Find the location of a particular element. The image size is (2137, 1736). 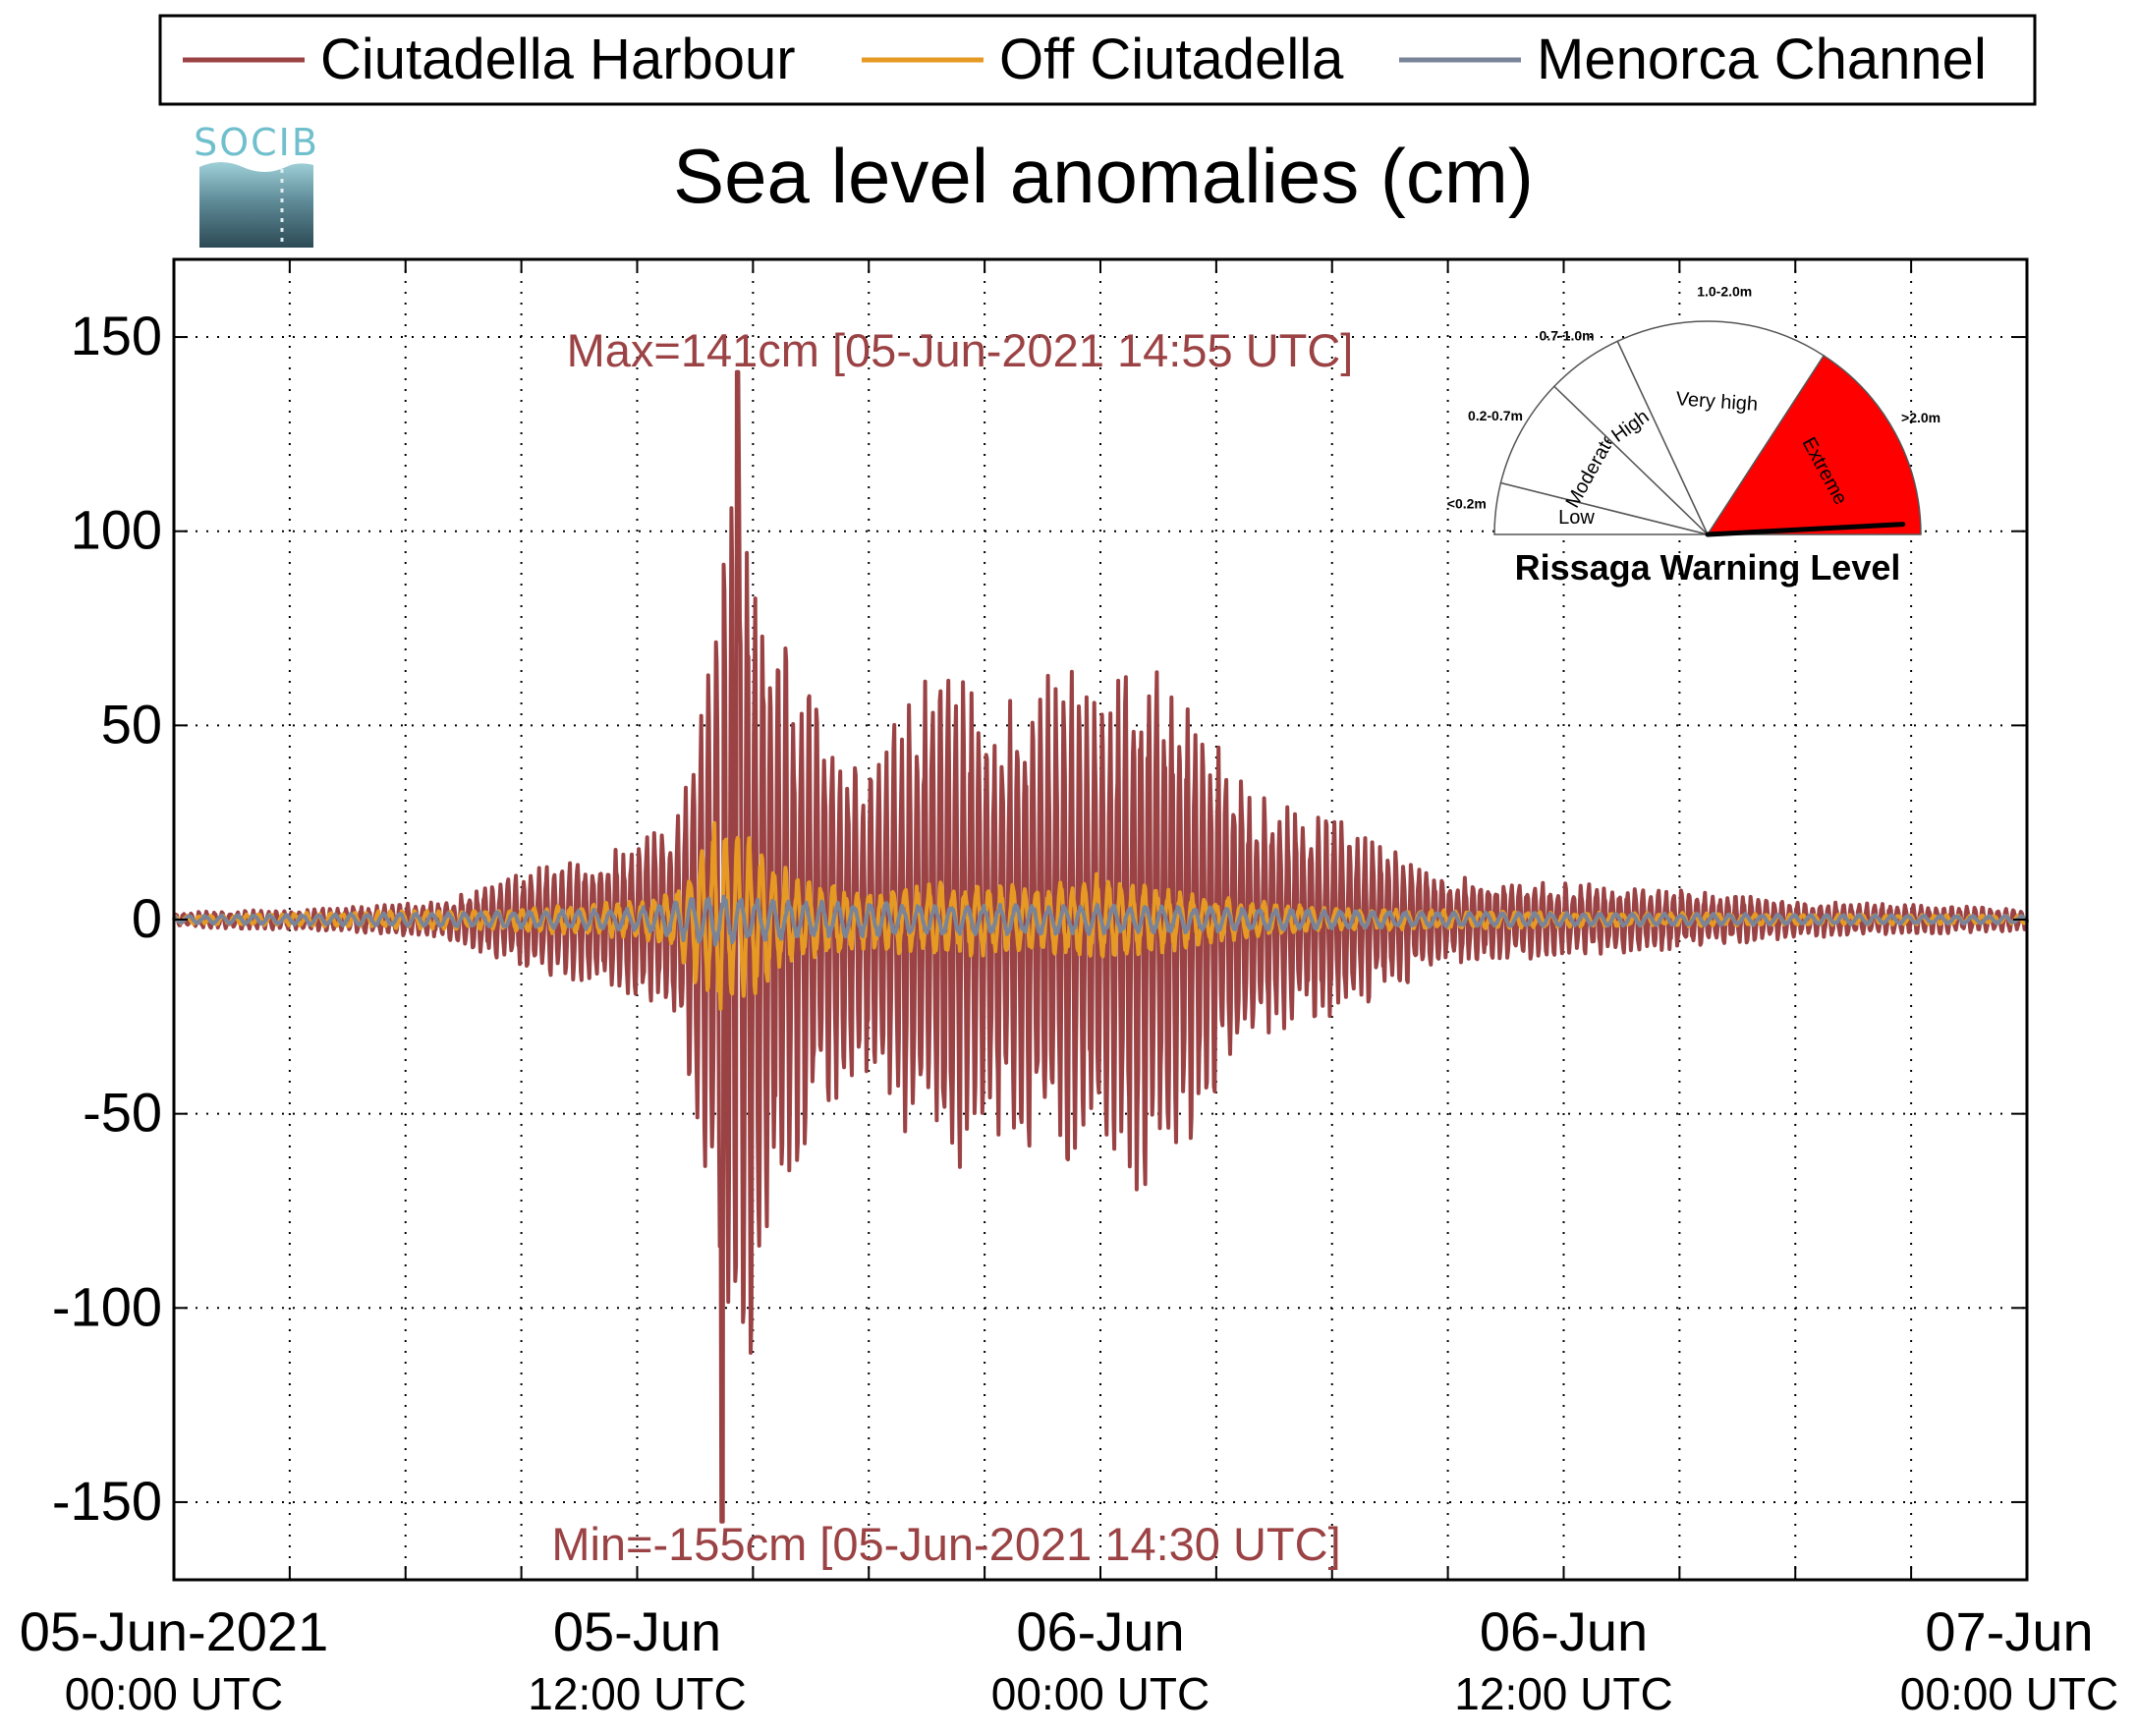

socib-logo: SOCIB is located at coordinates (256, 184).